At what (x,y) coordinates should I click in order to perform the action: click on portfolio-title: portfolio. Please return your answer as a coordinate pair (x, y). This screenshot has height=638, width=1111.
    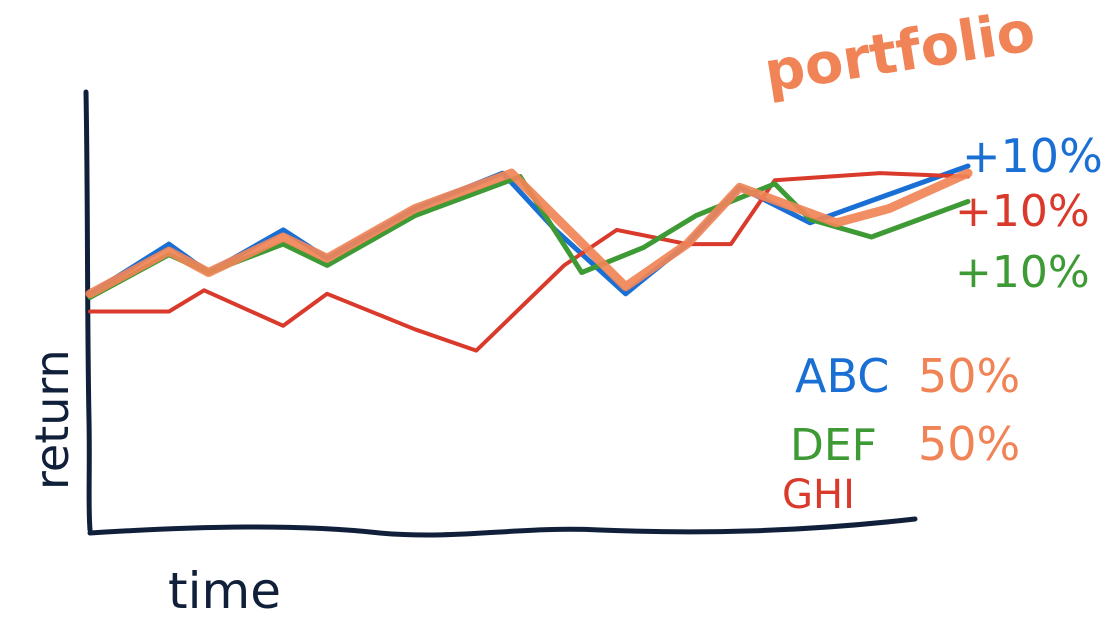
    Looking at the image, I should click on (899, 53).